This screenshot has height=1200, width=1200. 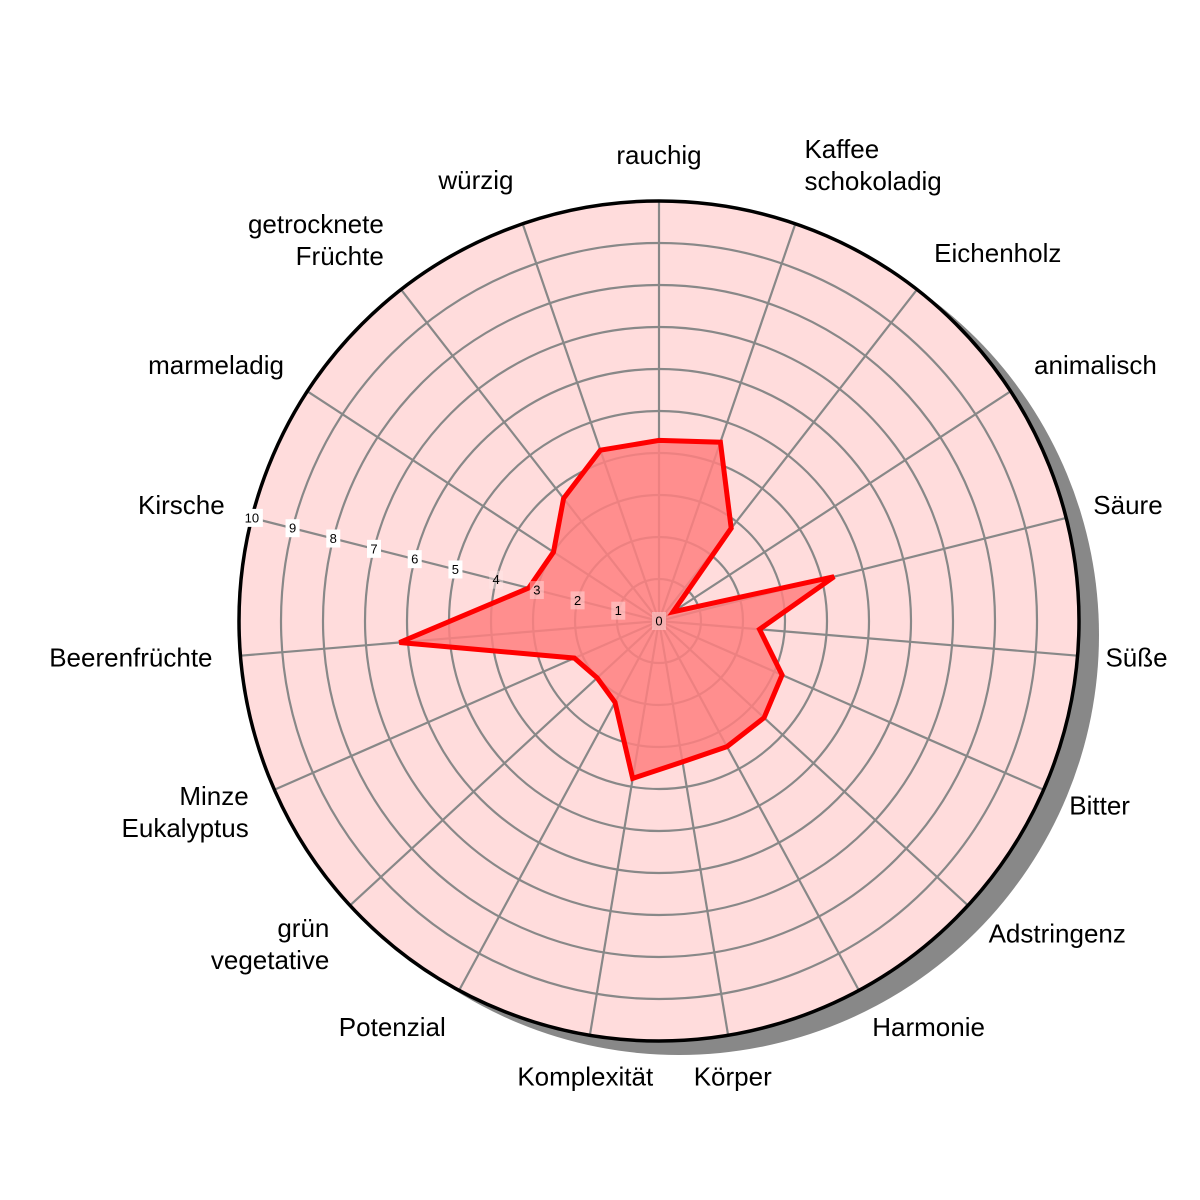 I want to click on tick-label-4: 4, so click(x=496, y=579).